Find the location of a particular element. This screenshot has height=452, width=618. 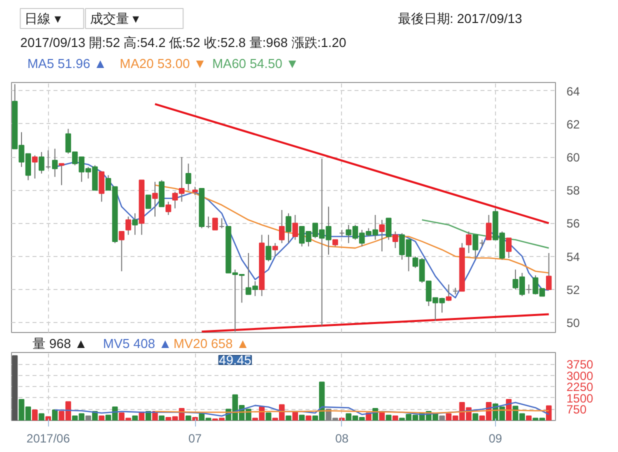

x-tick-label: 07 is located at coordinates (195, 439).